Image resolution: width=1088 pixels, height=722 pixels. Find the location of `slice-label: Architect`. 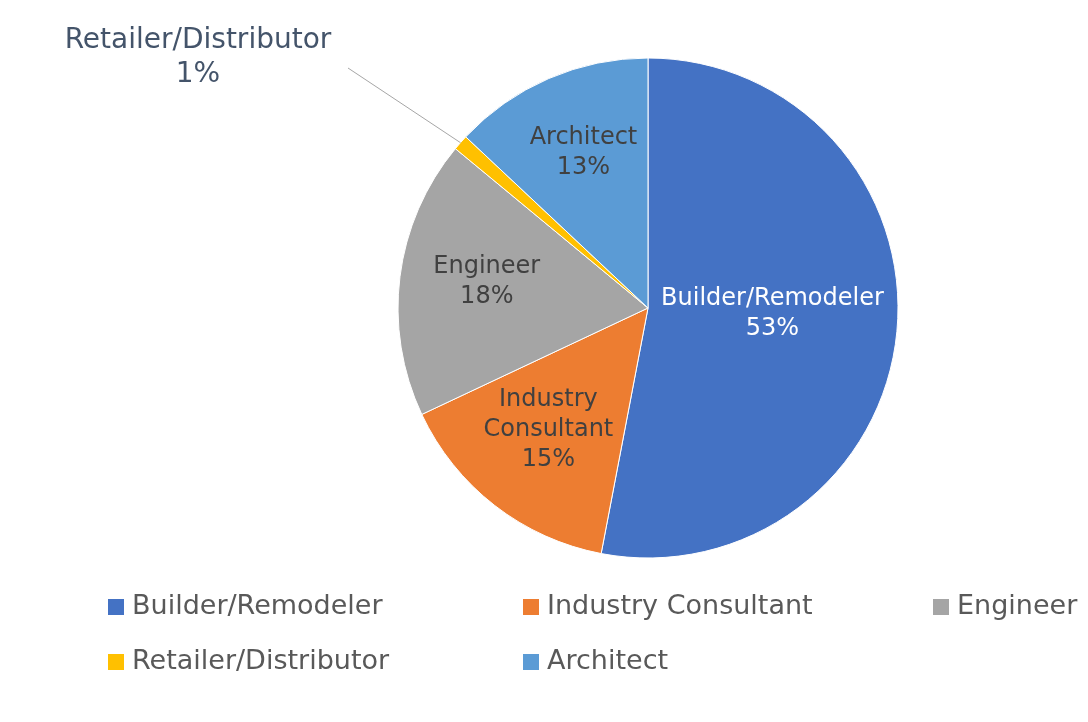

slice-label: Architect is located at coordinates (583, 135).